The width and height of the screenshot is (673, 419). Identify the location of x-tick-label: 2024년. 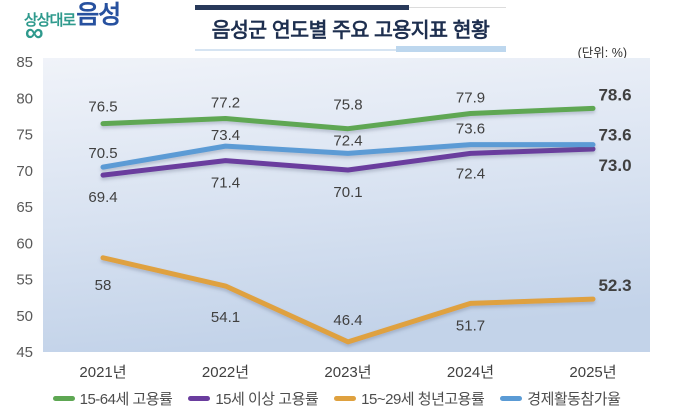
(470, 372).